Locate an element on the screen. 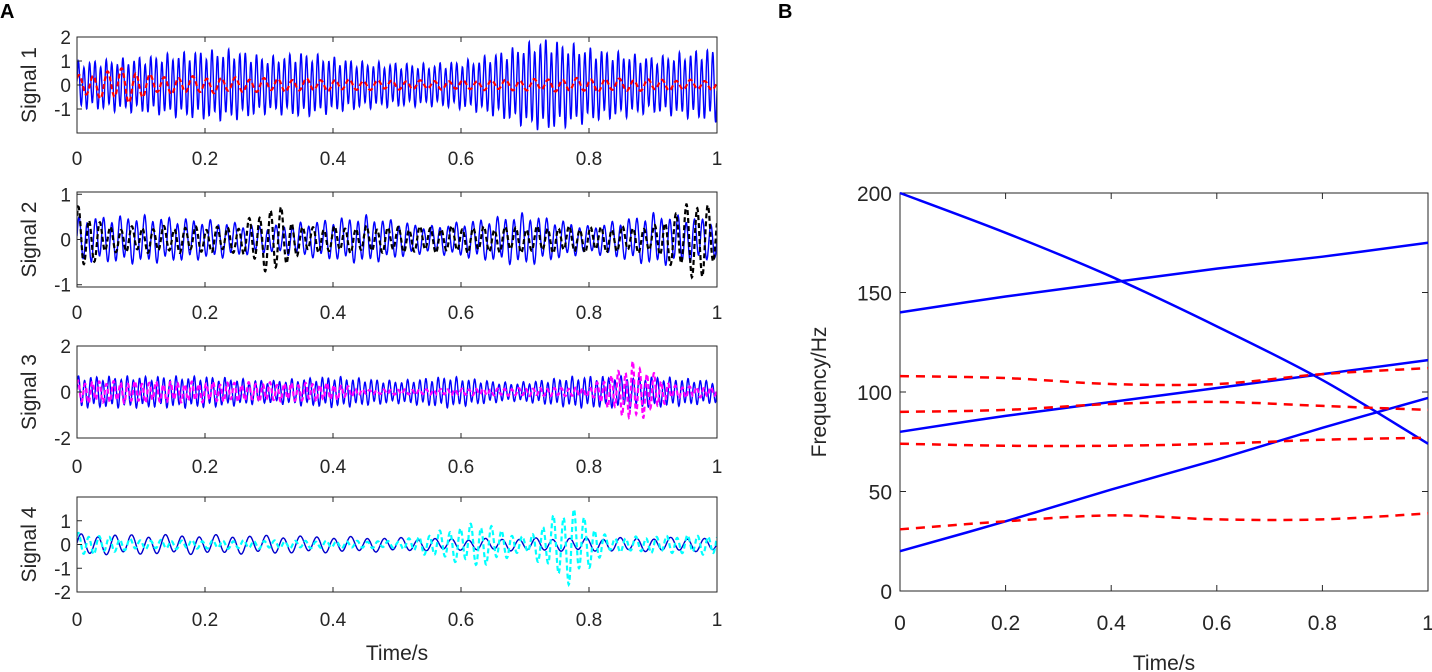  y-axis-label: Signal 4 is located at coordinates (29, 544).